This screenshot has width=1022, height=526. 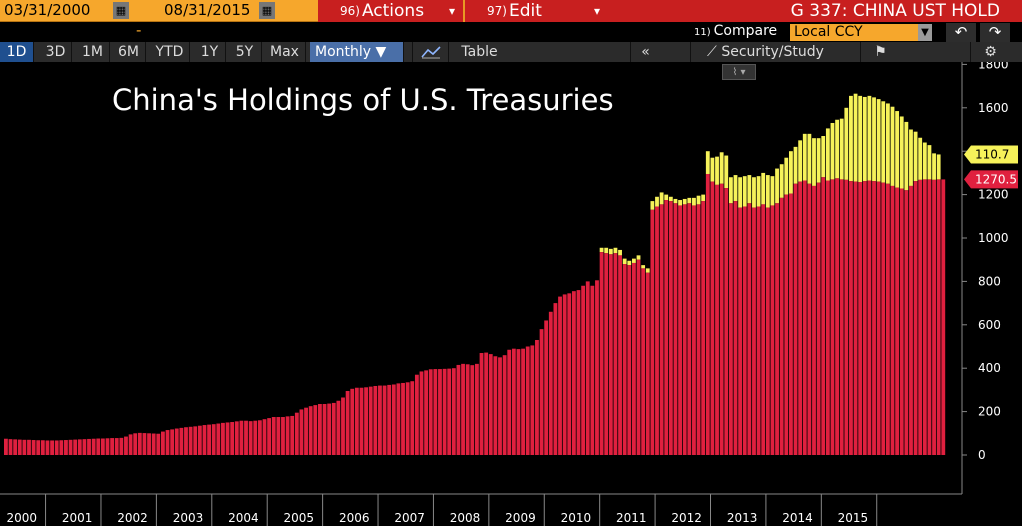 What do you see at coordinates (853, 518) in the screenshot?
I see `x-tick-label: 2015` at bounding box center [853, 518].